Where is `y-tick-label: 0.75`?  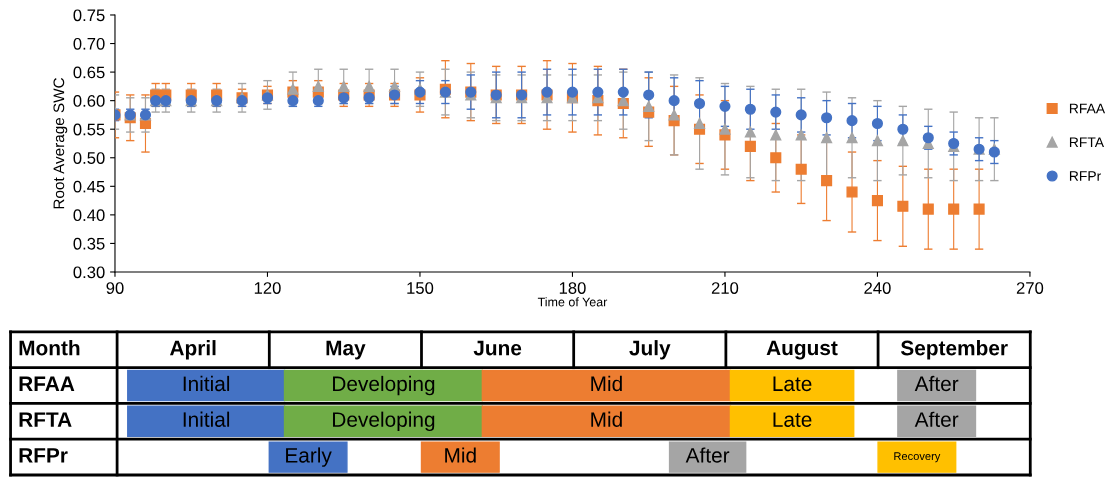
y-tick-label: 0.75 is located at coordinates (89, 15).